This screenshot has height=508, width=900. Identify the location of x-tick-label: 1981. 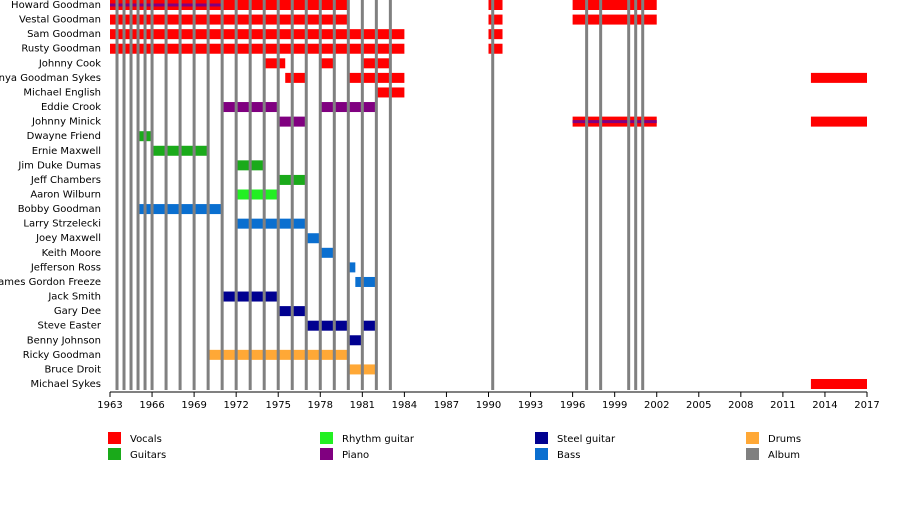
(362, 405).